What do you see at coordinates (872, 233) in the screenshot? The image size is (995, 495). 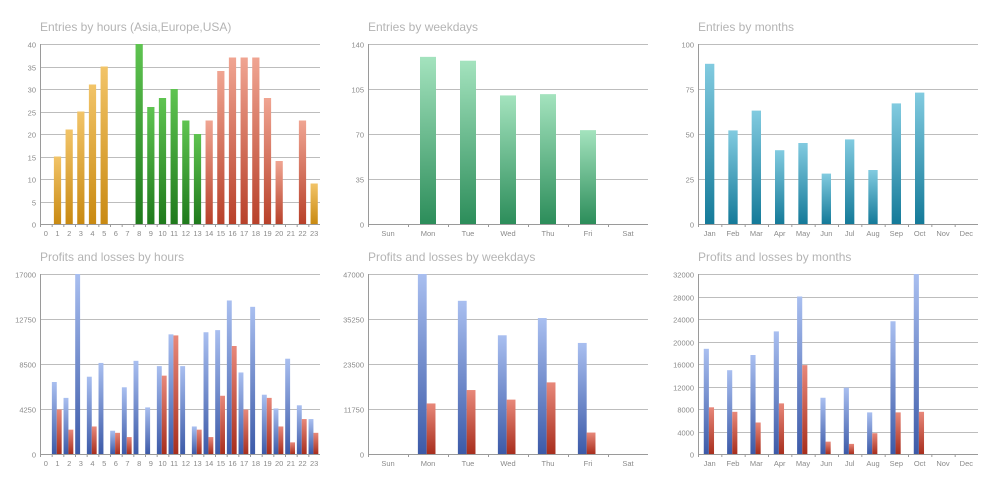 I see `x-tick-label: Aug` at bounding box center [872, 233].